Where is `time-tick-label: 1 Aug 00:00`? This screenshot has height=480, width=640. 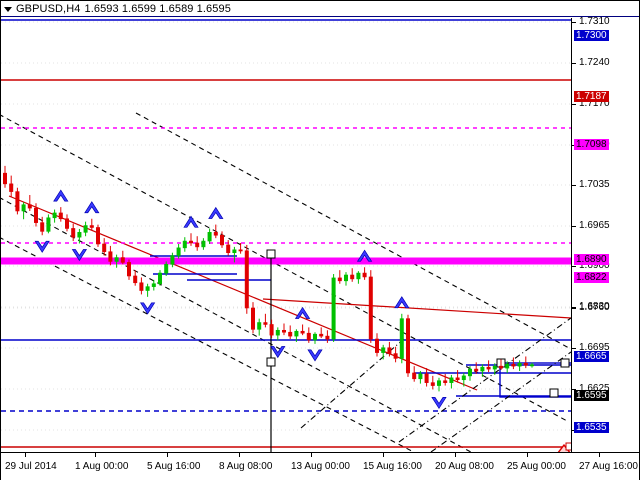
time-tick-label: 1 Aug 00:00 is located at coordinates (102, 466).